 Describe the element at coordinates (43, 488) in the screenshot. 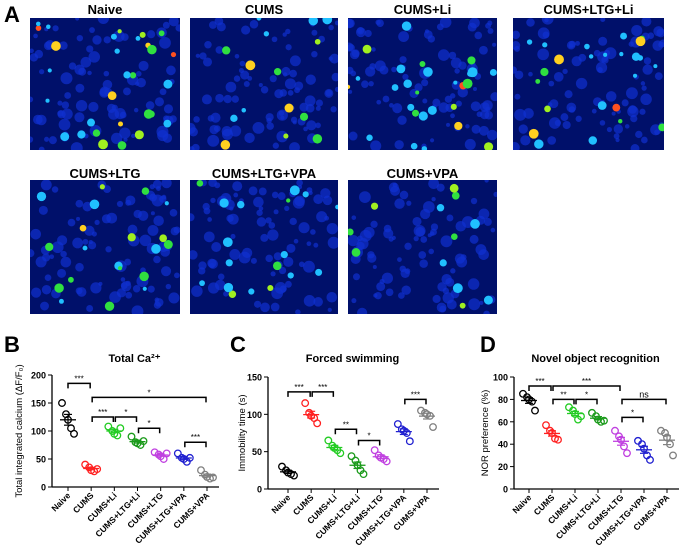

I see `y-tick-label: 0` at that location.